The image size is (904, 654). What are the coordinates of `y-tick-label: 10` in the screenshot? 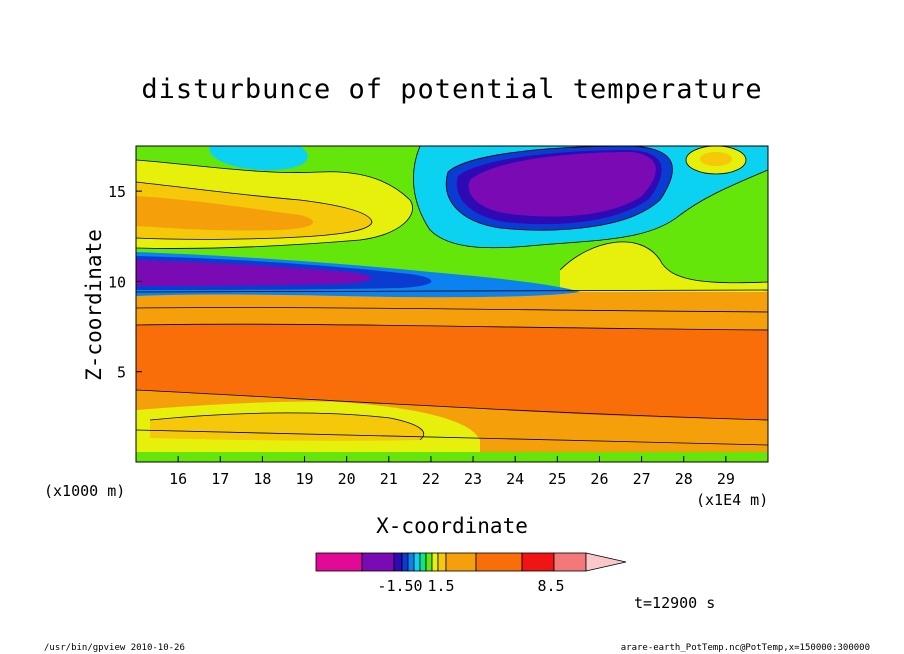 It's located at (117, 282).